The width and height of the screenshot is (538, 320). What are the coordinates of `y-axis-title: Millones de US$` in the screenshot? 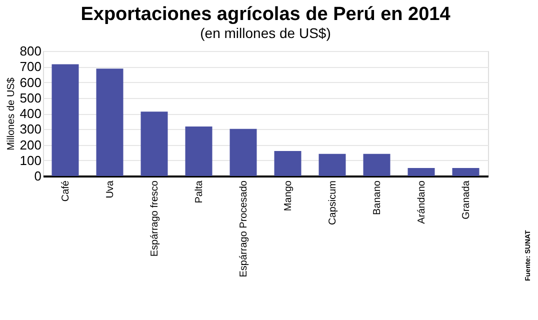 It's located at (11, 113).